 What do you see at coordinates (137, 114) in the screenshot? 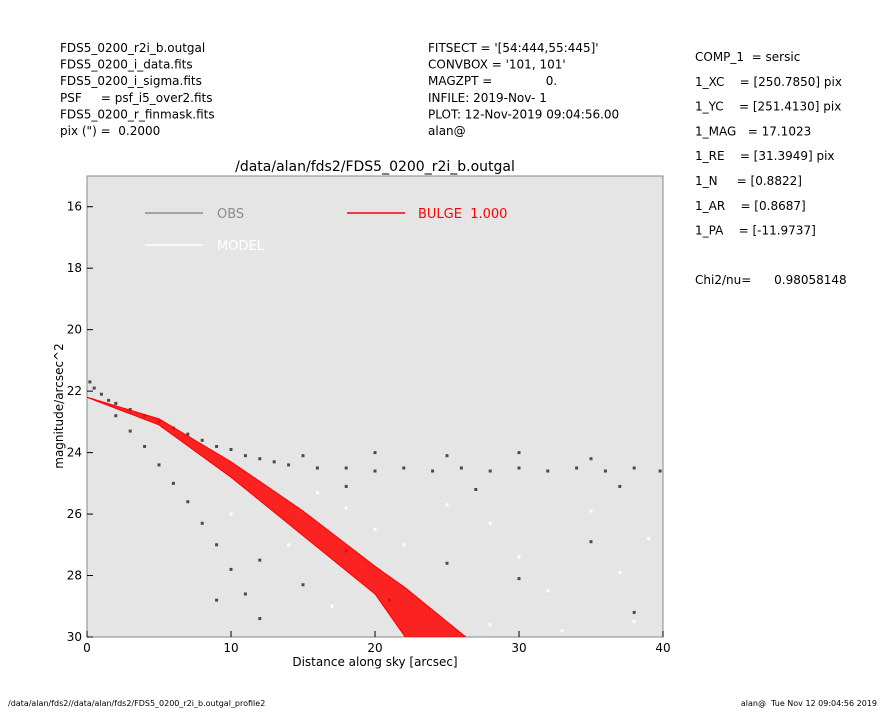
I see `header-left-line: FDS5_0200_r_finmask.fits` at bounding box center [137, 114].